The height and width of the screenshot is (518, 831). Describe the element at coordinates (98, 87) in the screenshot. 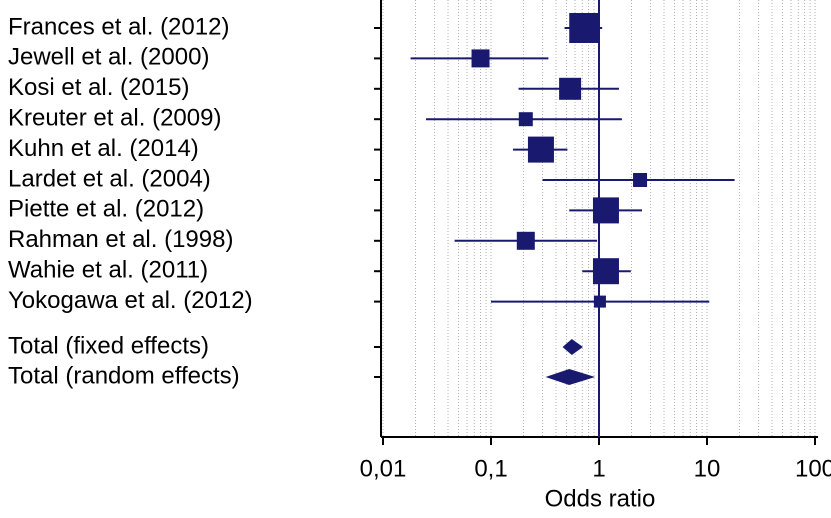

I see `study-label: Kosi et al. (2015)` at that location.